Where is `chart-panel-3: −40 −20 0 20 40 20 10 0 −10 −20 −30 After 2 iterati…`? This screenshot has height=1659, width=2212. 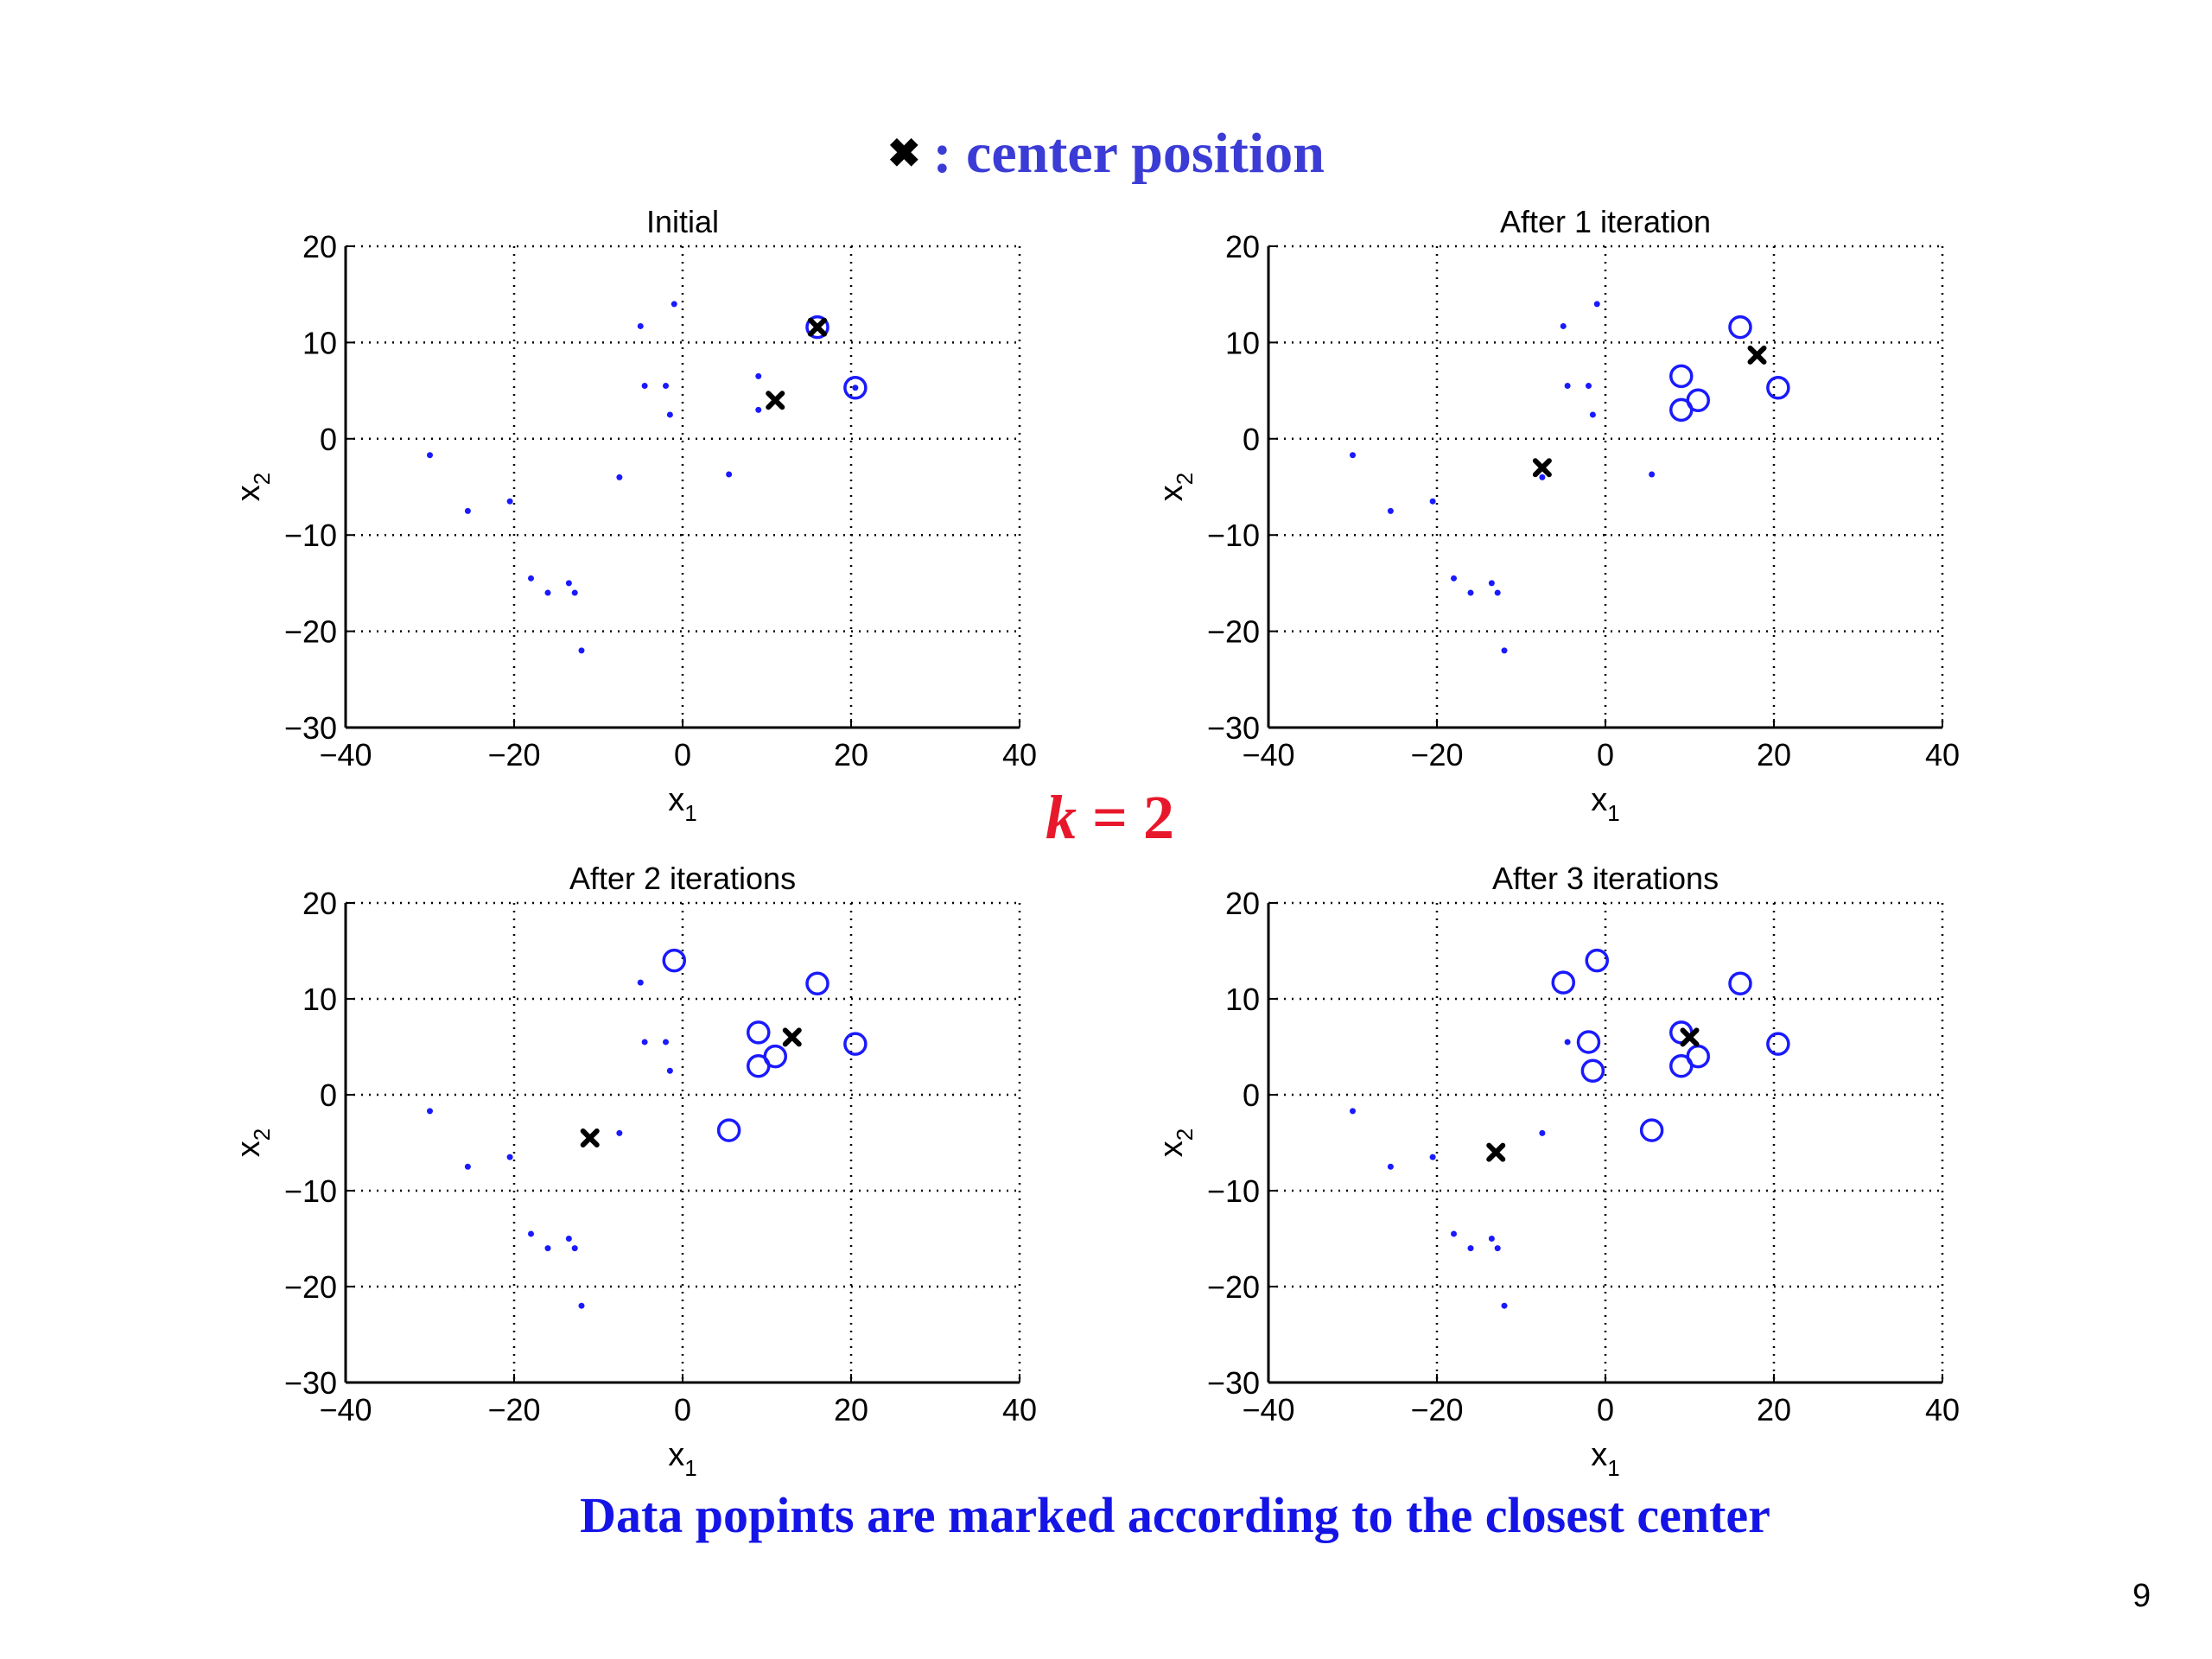
chart-panel-3: −40 −20 0 20 40 20 10 0 −10 −20 −30 After 2 iterati… is located at coordinates (634, 1171).